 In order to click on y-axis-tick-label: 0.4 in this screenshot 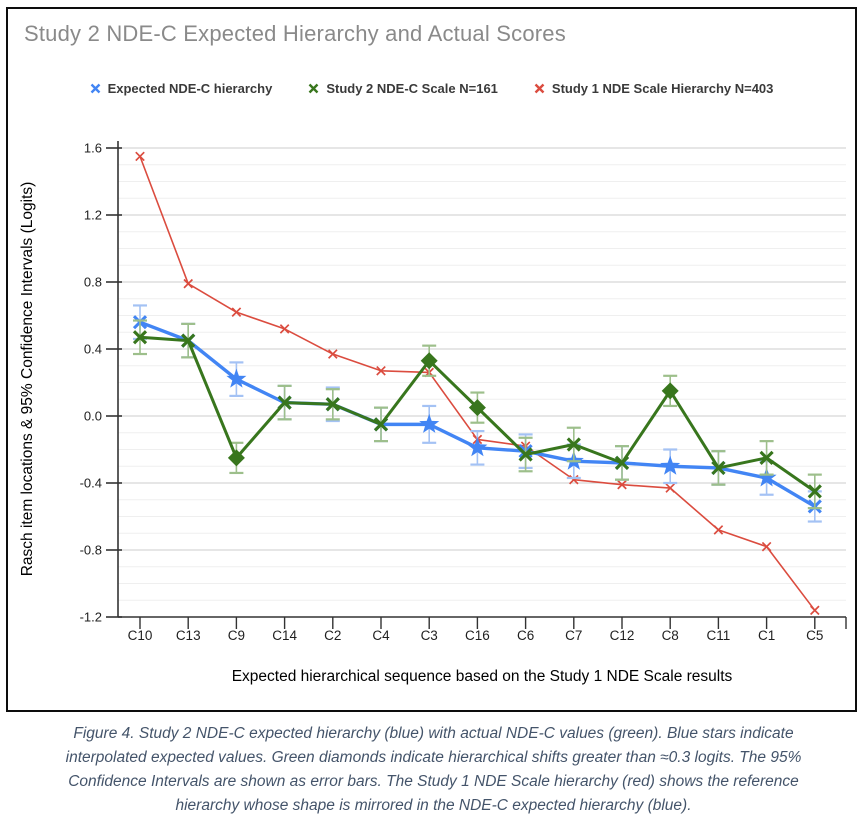, I will do `click(93, 349)`.